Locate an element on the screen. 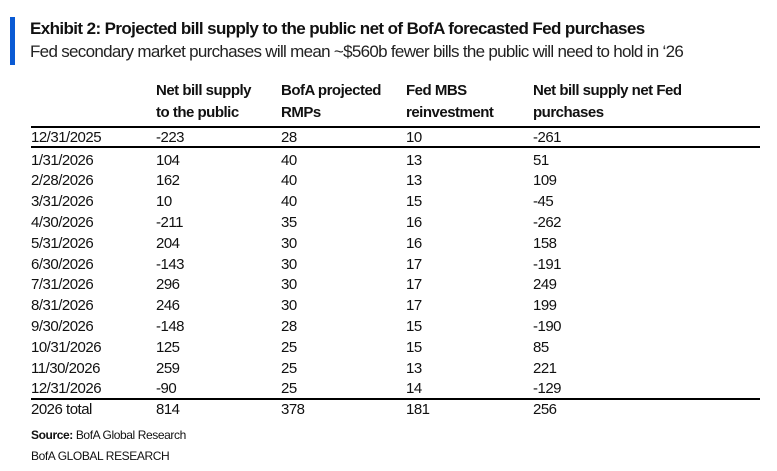  total-row: 2026 total 814 378 181 256 is located at coordinates (388, 410).